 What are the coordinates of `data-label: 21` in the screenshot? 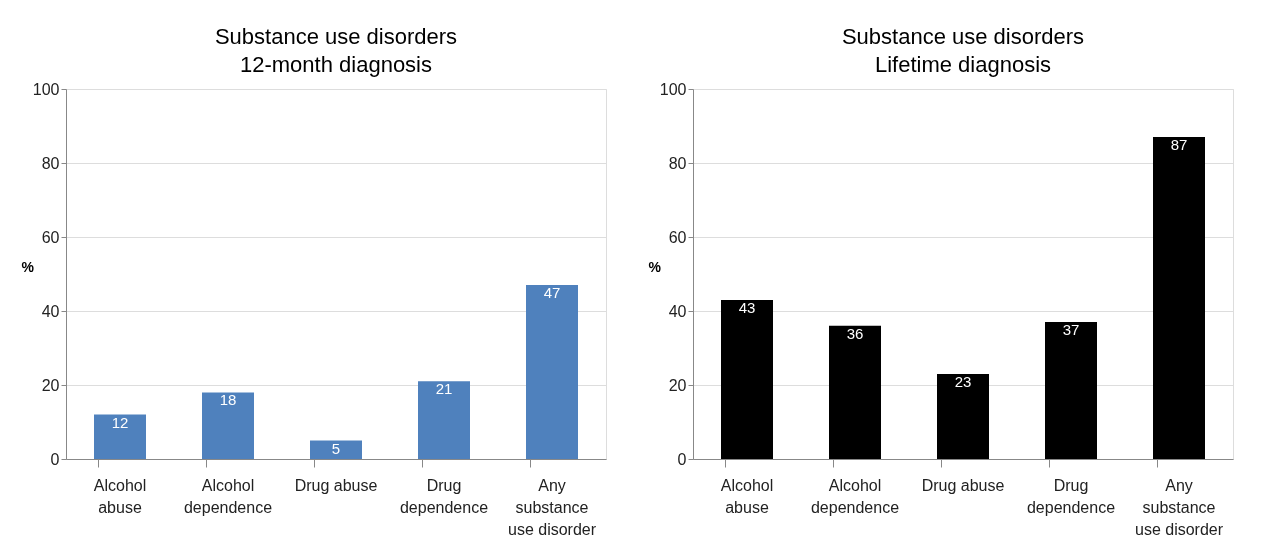 It's located at (444, 389).